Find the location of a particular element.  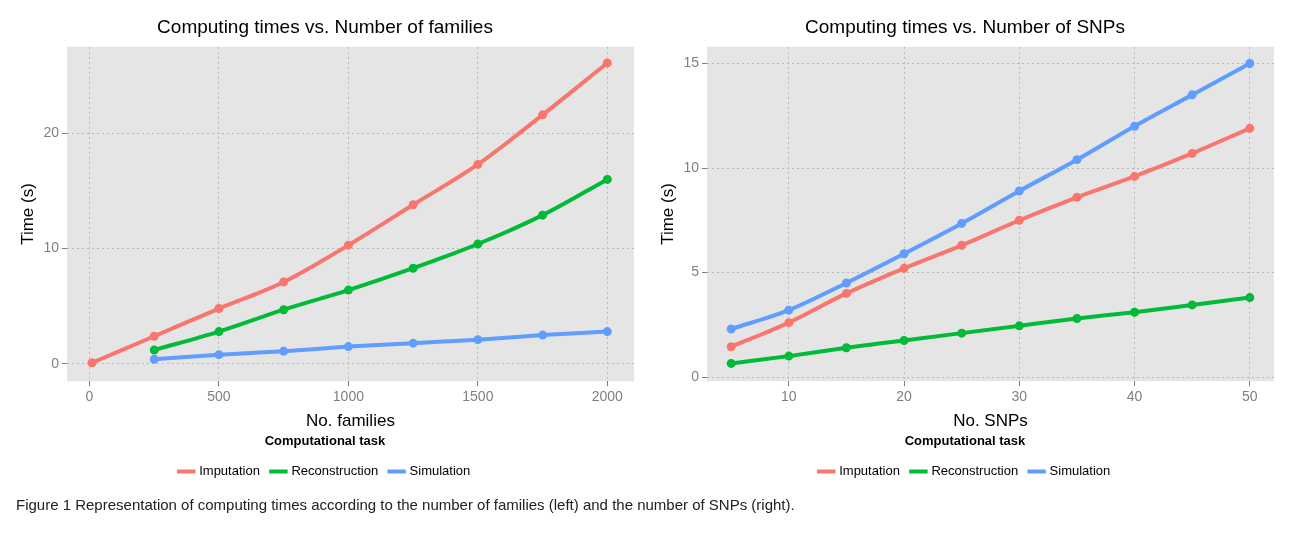

x-axis-title: No. SNPs is located at coordinates (990, 420).